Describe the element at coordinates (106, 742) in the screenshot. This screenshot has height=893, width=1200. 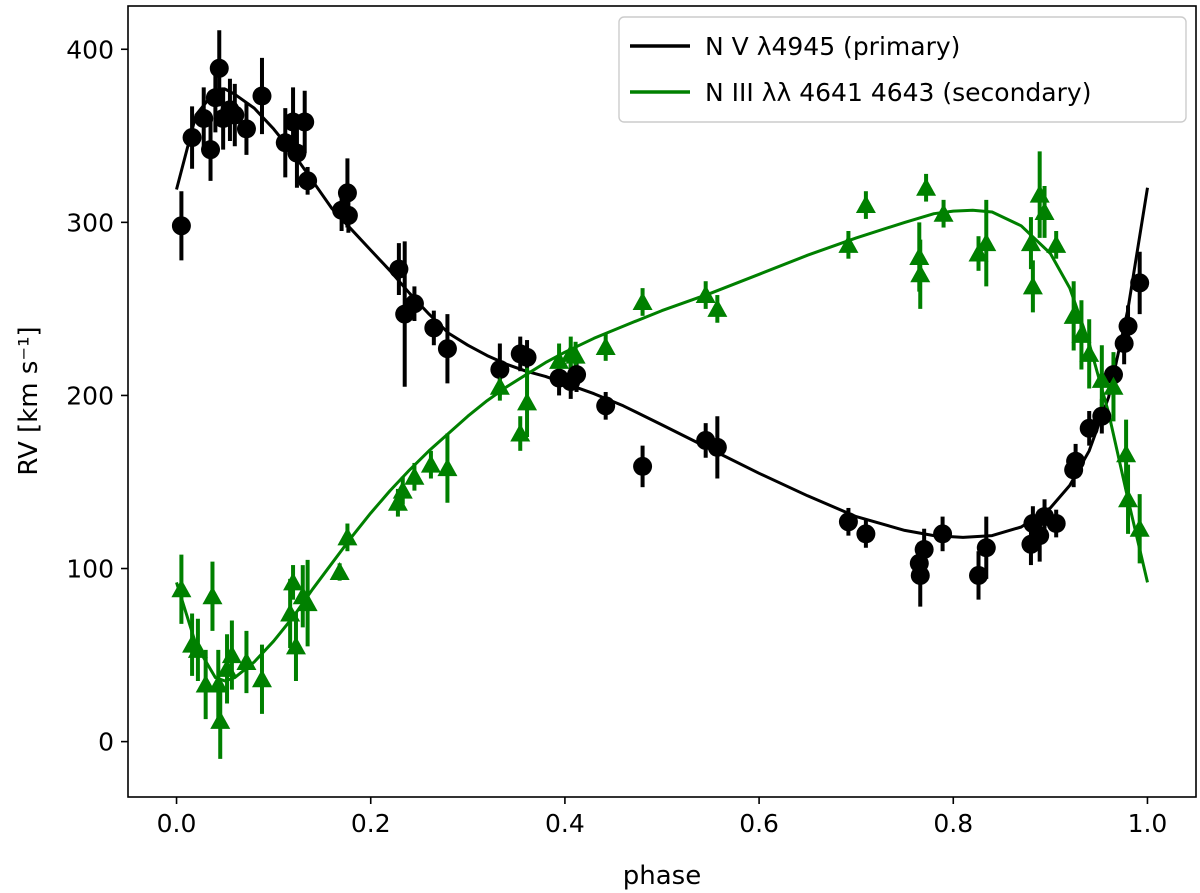
I see `y-tick-label: 0` at that location.